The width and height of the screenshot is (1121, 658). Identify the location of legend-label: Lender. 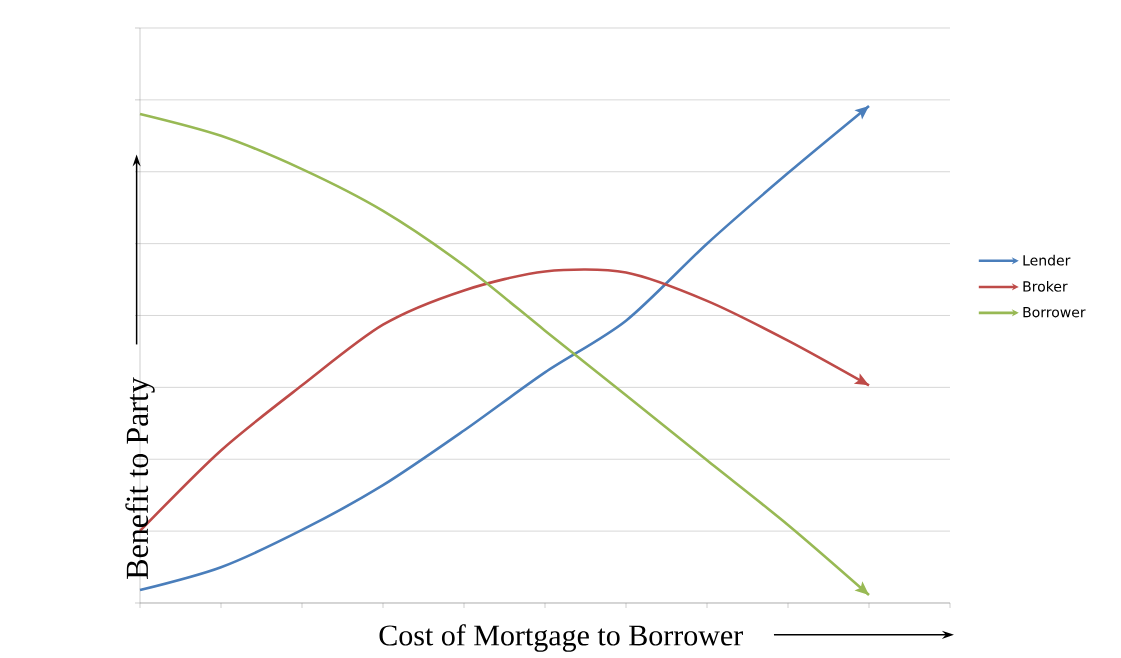
(1047, 260).